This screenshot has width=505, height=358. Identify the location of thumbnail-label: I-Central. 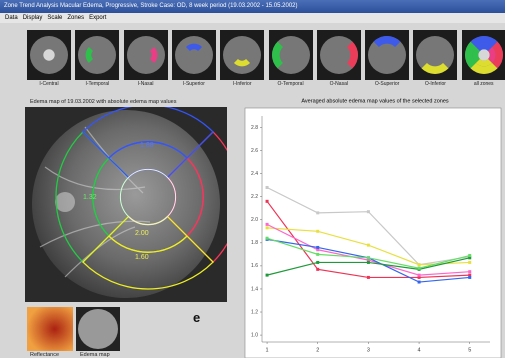
(49, 84).